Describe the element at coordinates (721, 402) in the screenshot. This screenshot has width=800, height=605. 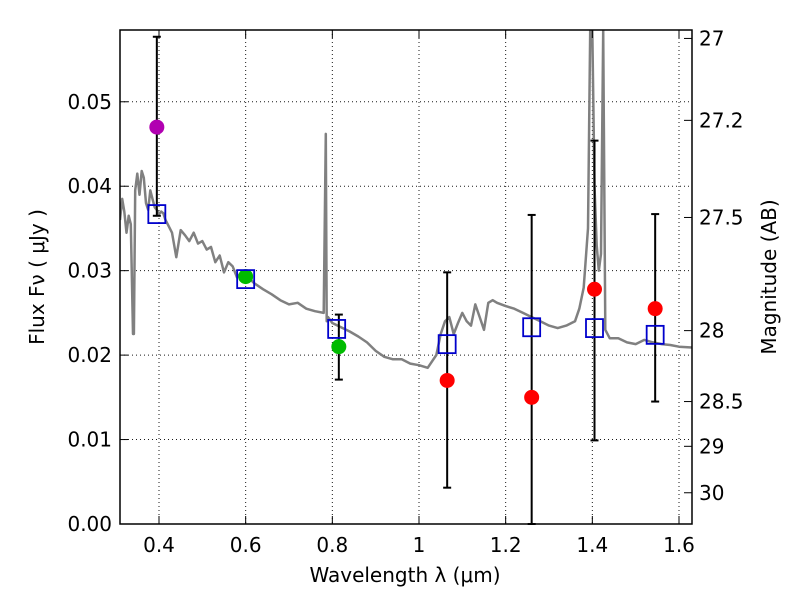
I see `right-tick-label: 28.5` at that location.